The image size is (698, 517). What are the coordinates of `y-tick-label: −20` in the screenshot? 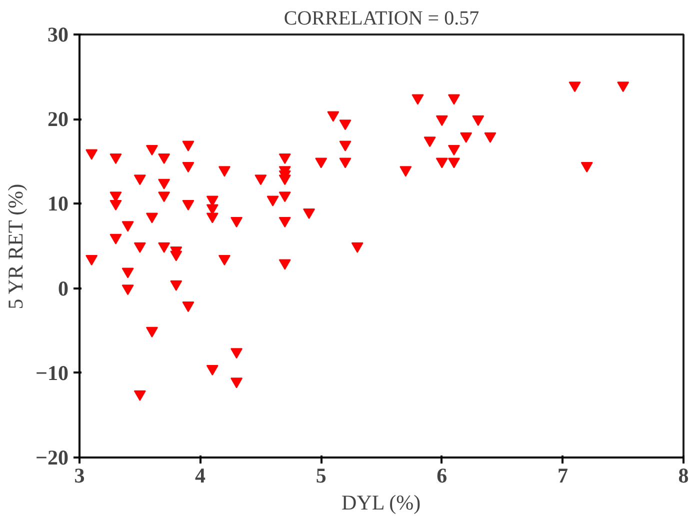 It's located at (52, 458).